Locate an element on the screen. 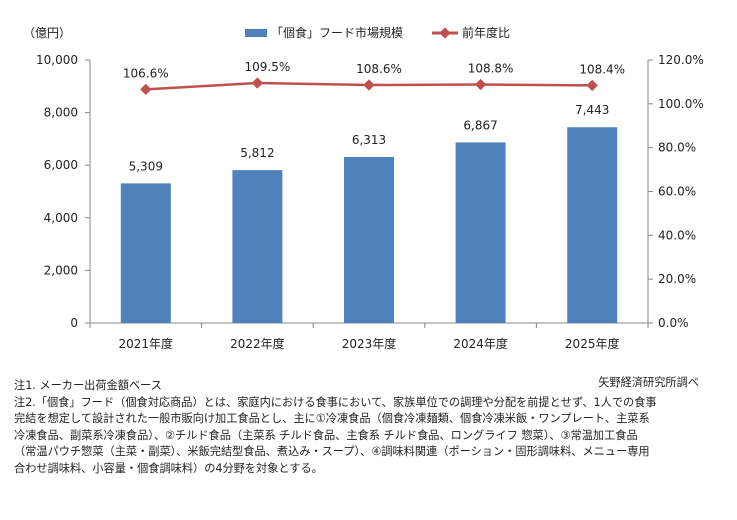 This screenshot has width=737, height=520. y2-tick-label: 20.0% is located at coordinates (677, 279).